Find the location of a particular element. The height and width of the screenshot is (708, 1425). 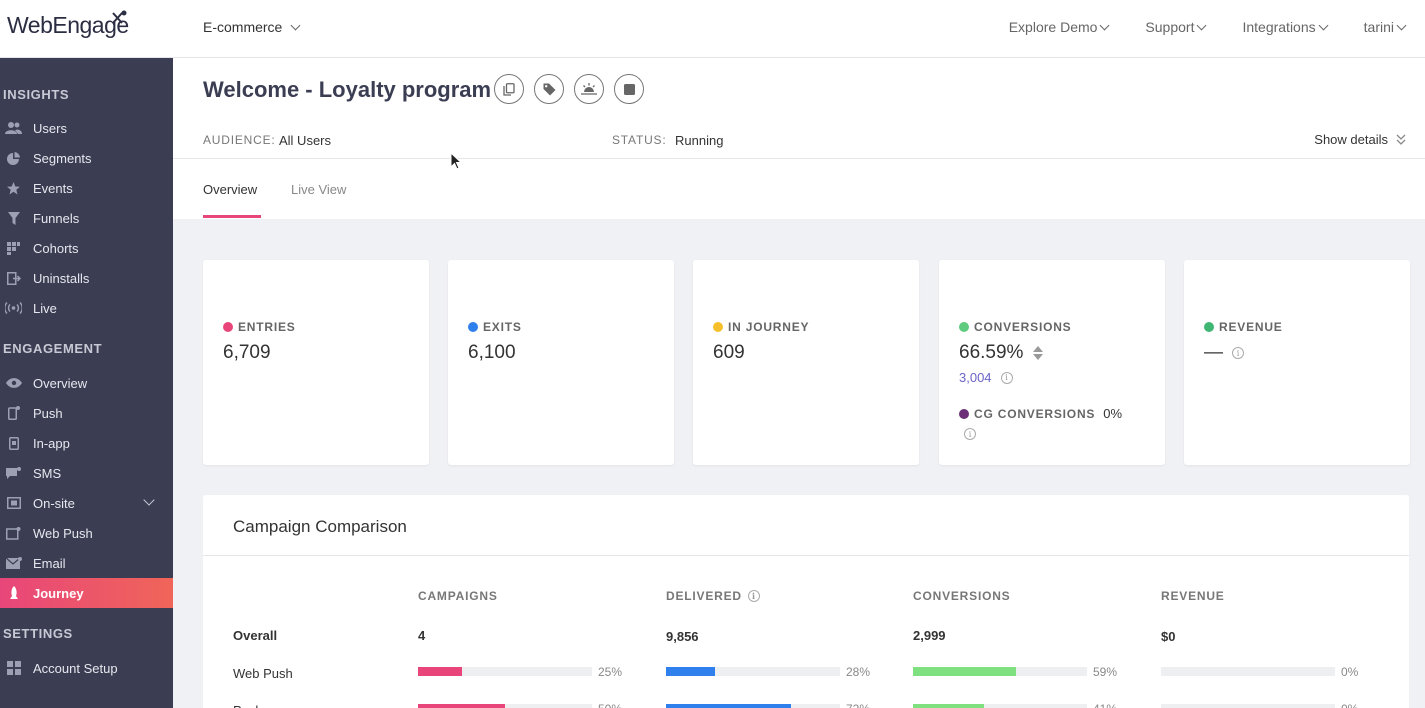

status-label: STATUS: is located at coordinates (639, 140).